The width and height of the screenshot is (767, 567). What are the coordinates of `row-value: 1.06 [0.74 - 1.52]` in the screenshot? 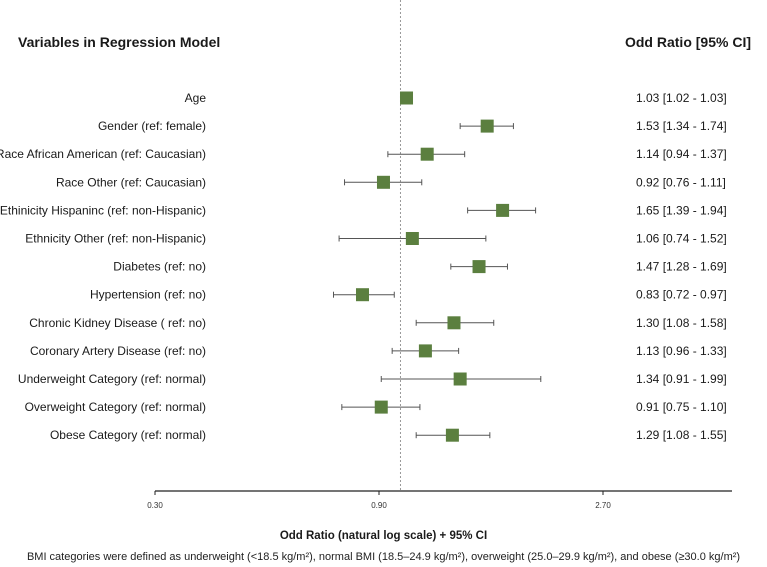 It's located at (681, 239).